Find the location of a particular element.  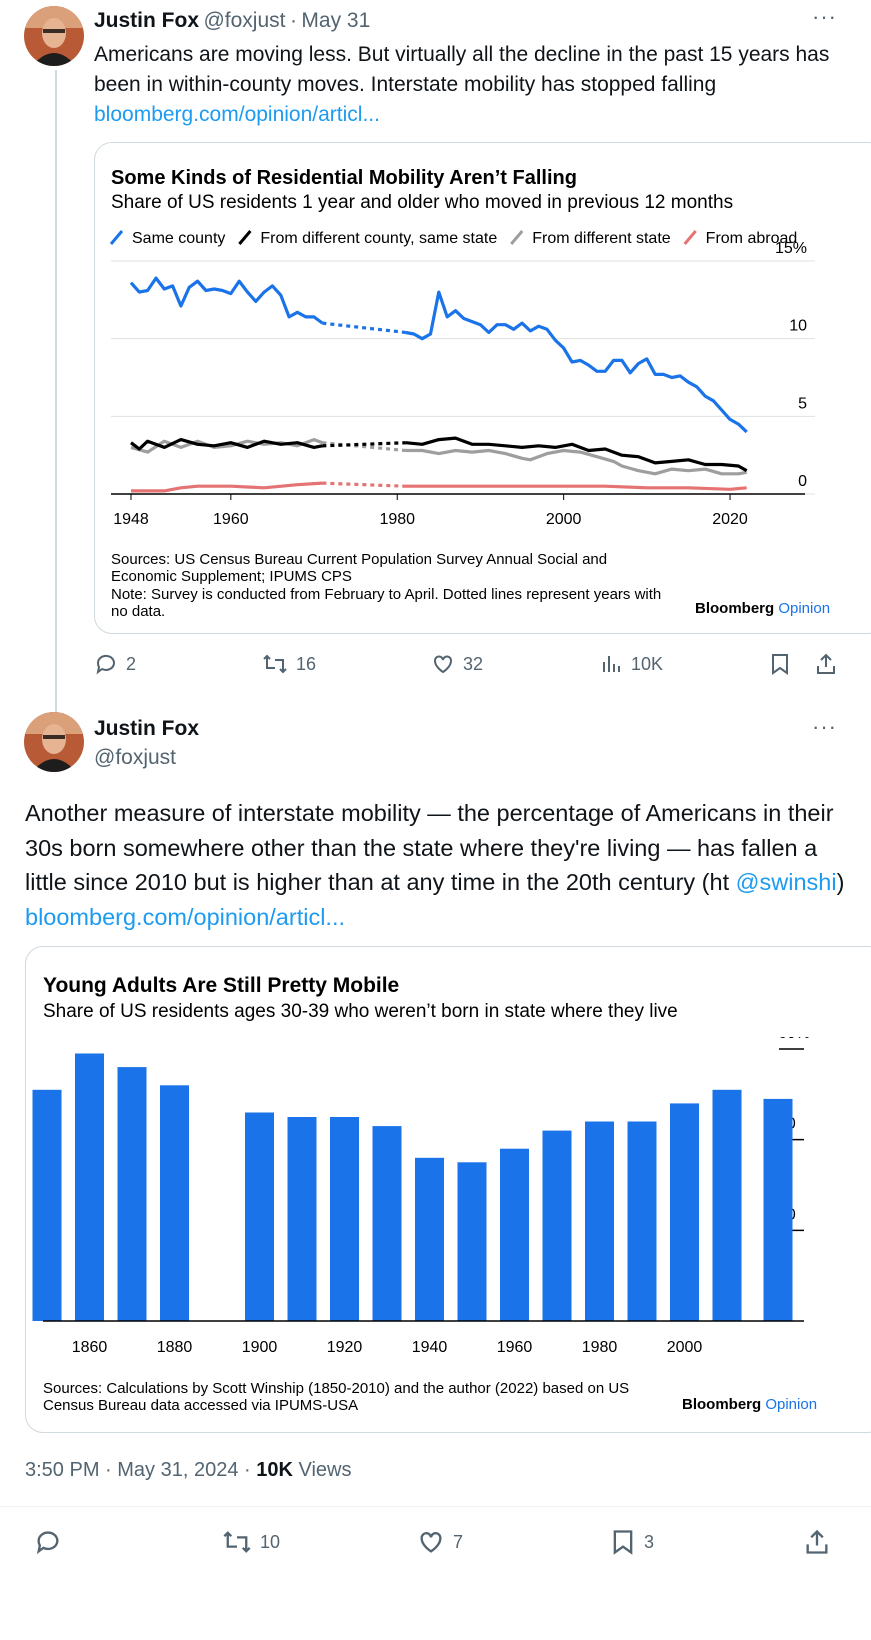

tweet-timestamp: 3:50 PM · May 31, 2024 · 10K Views is located at coordinates (188, 1470).